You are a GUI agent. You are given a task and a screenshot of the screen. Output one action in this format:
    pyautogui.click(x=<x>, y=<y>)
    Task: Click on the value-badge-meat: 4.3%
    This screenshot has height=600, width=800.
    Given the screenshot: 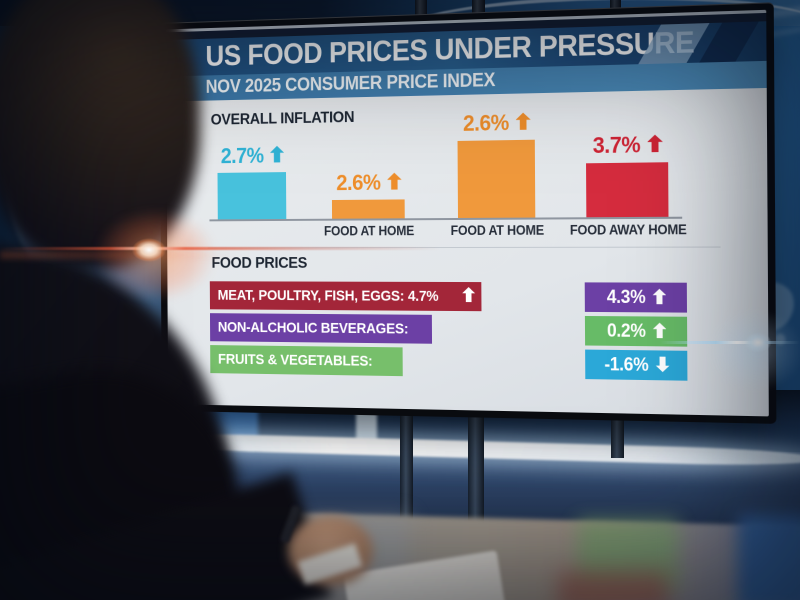 What is the action you would take?
    pyautogui.click(x=636, y=297)
    